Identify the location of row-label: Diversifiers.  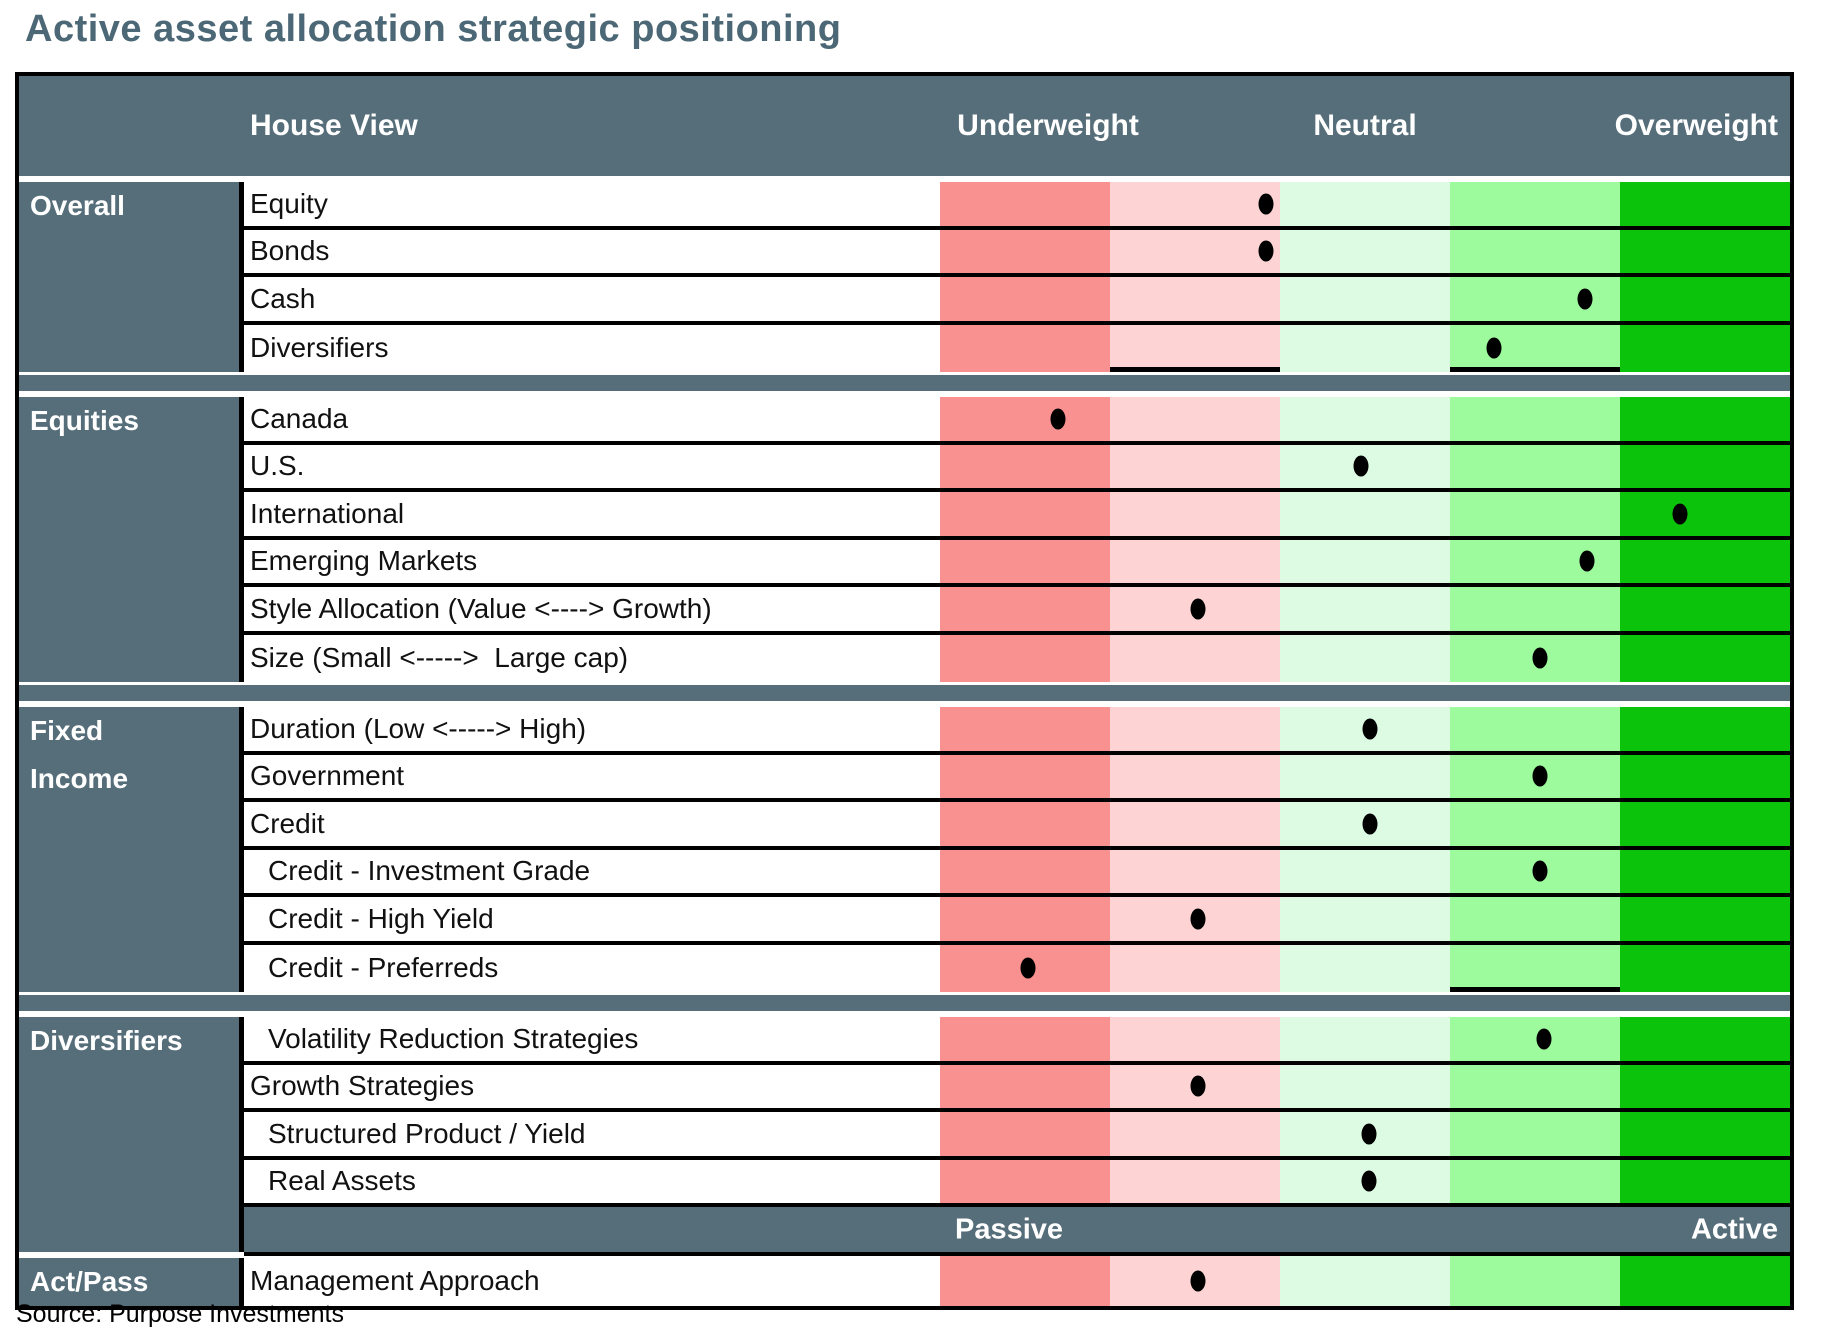
(319, 348).